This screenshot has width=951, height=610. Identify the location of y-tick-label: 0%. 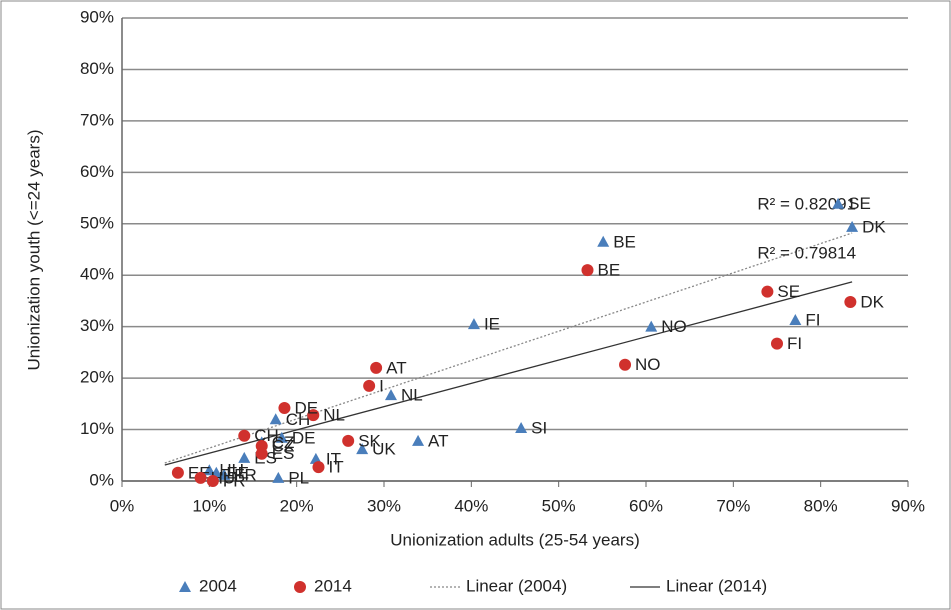
(101, 479).